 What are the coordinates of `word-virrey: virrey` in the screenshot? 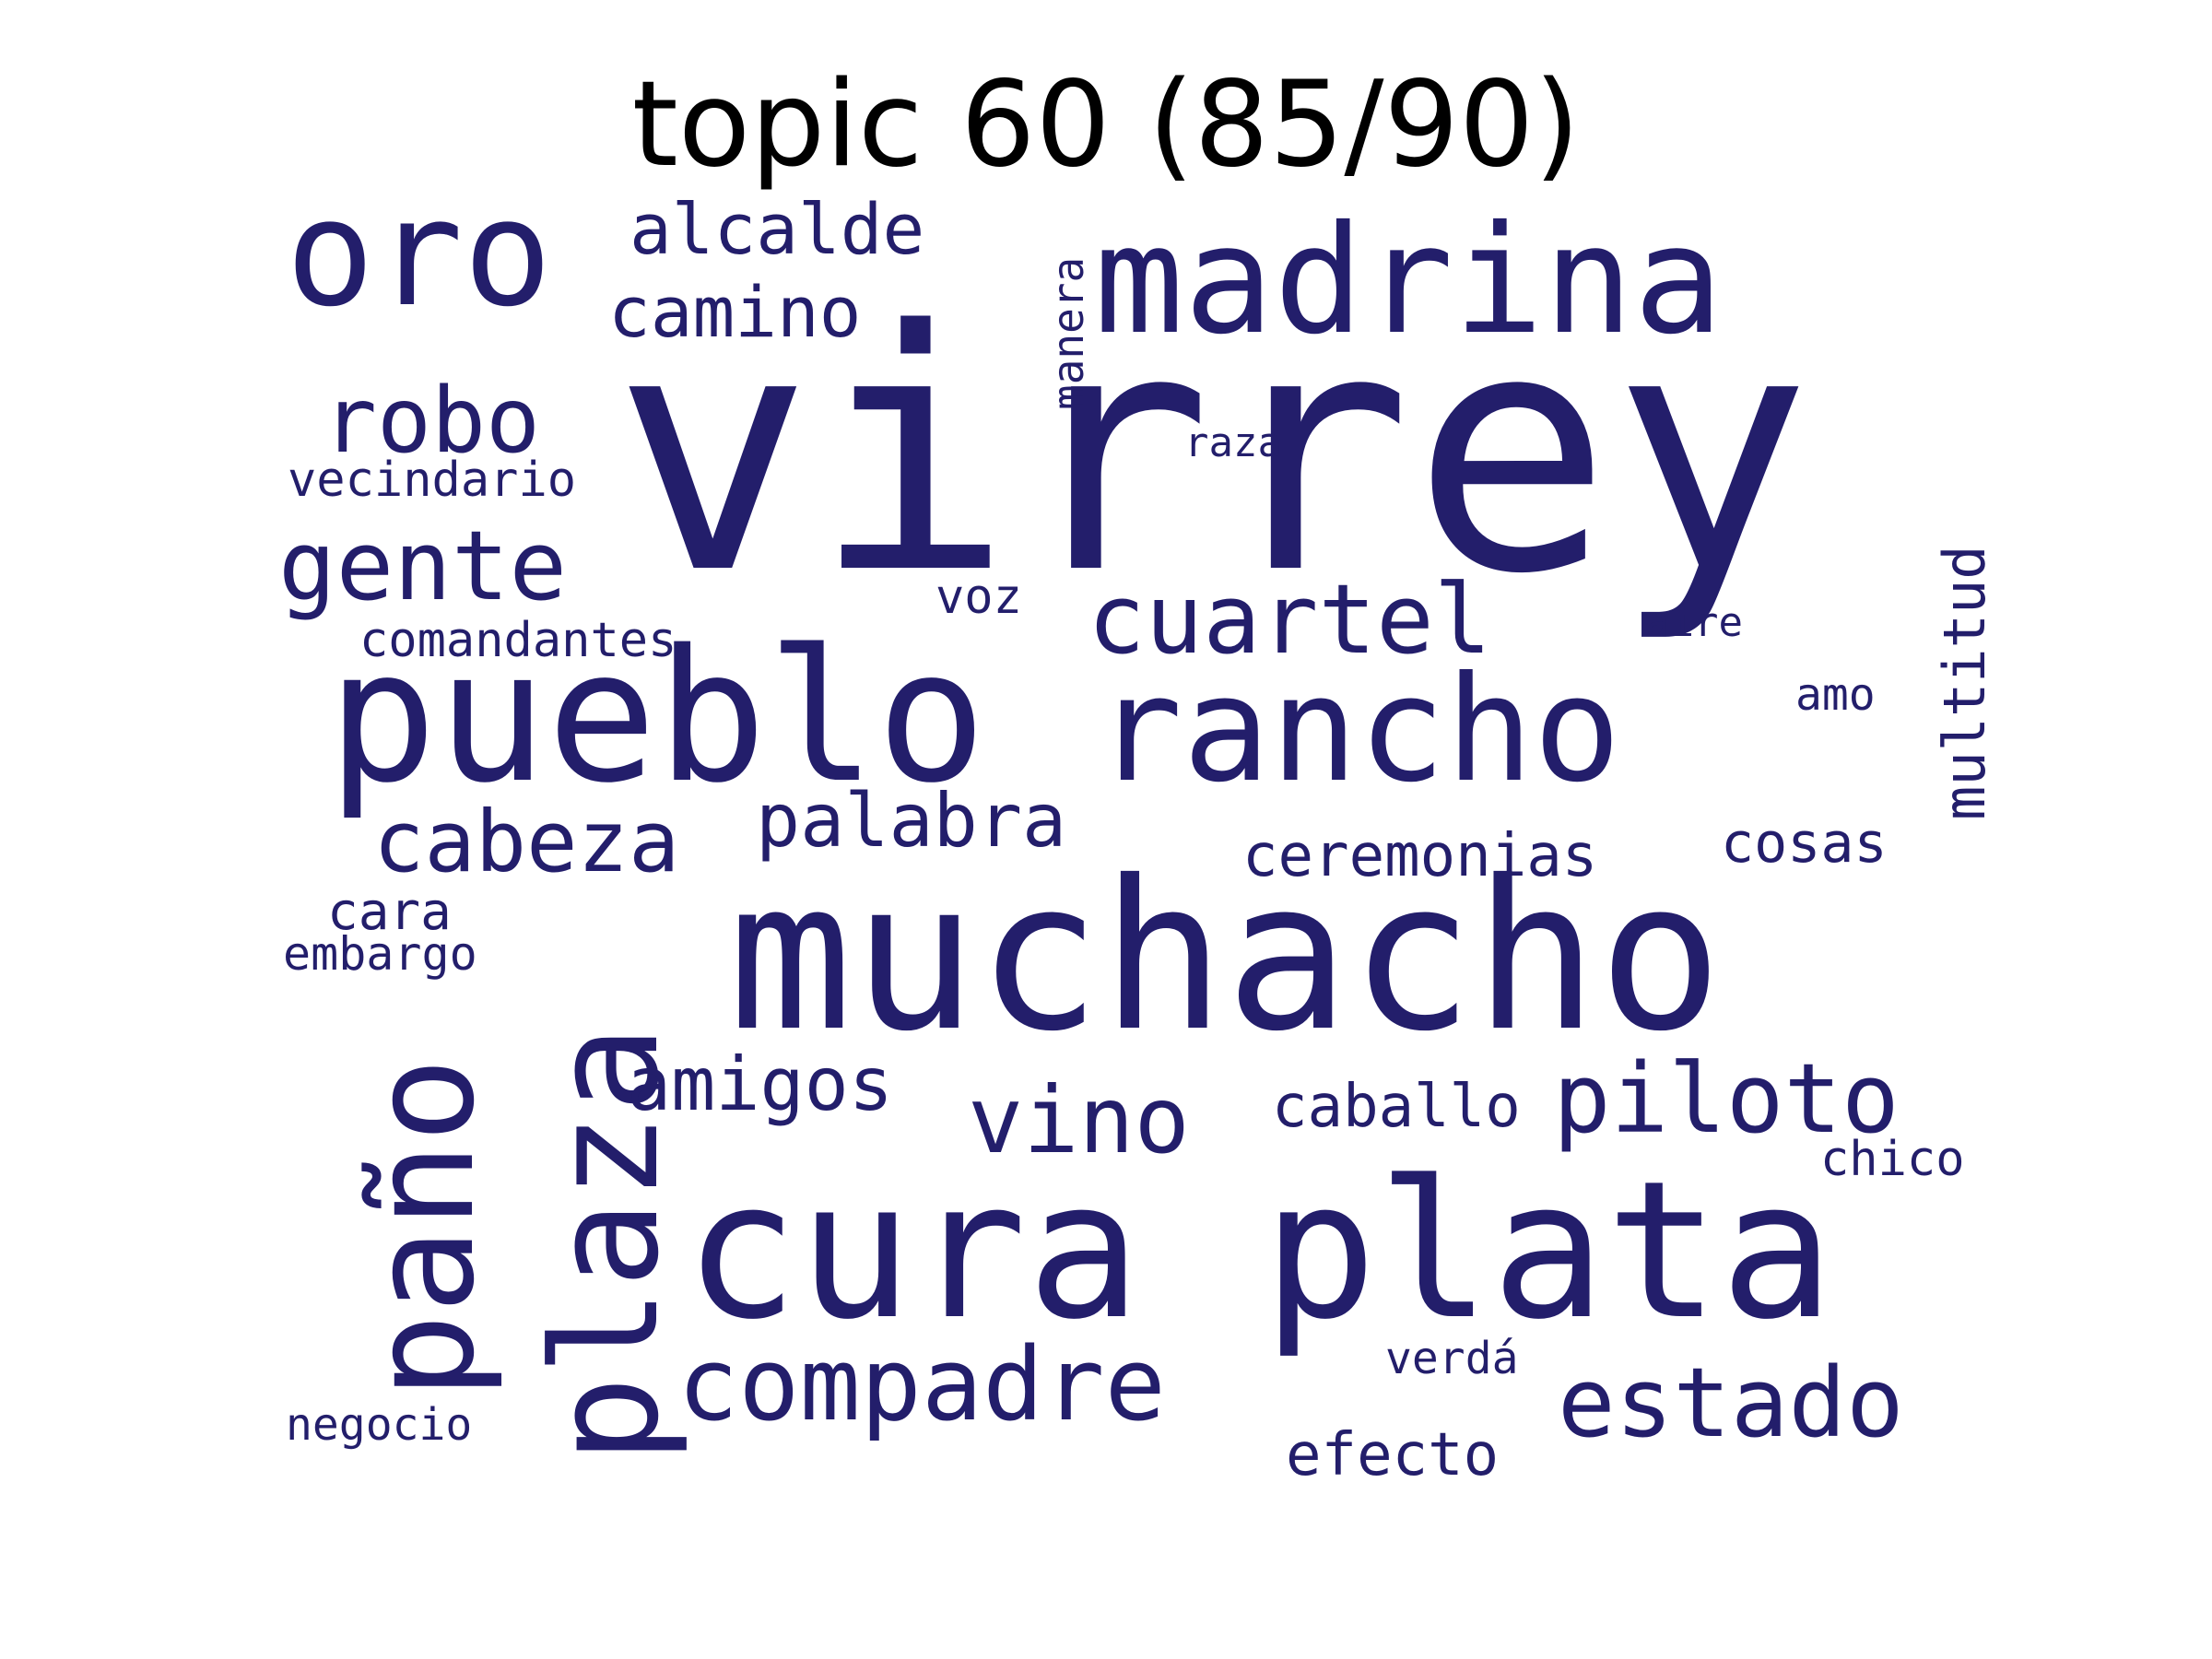 It's located at (1212, 453).